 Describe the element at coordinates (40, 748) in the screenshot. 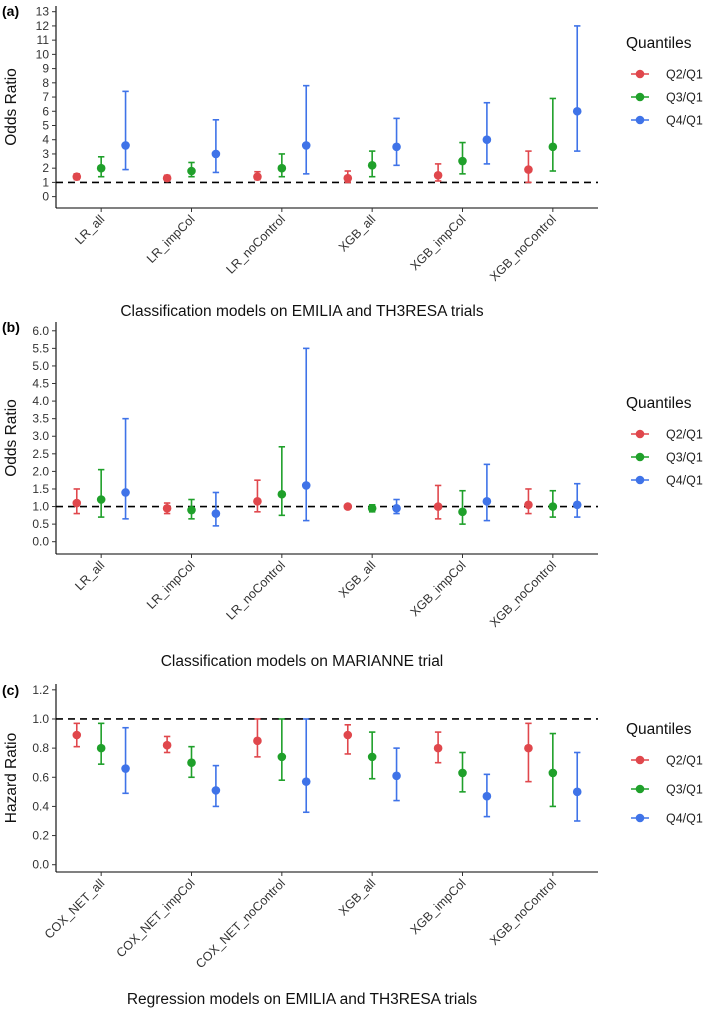

I see `y-tick-label: 0.8` at that location.